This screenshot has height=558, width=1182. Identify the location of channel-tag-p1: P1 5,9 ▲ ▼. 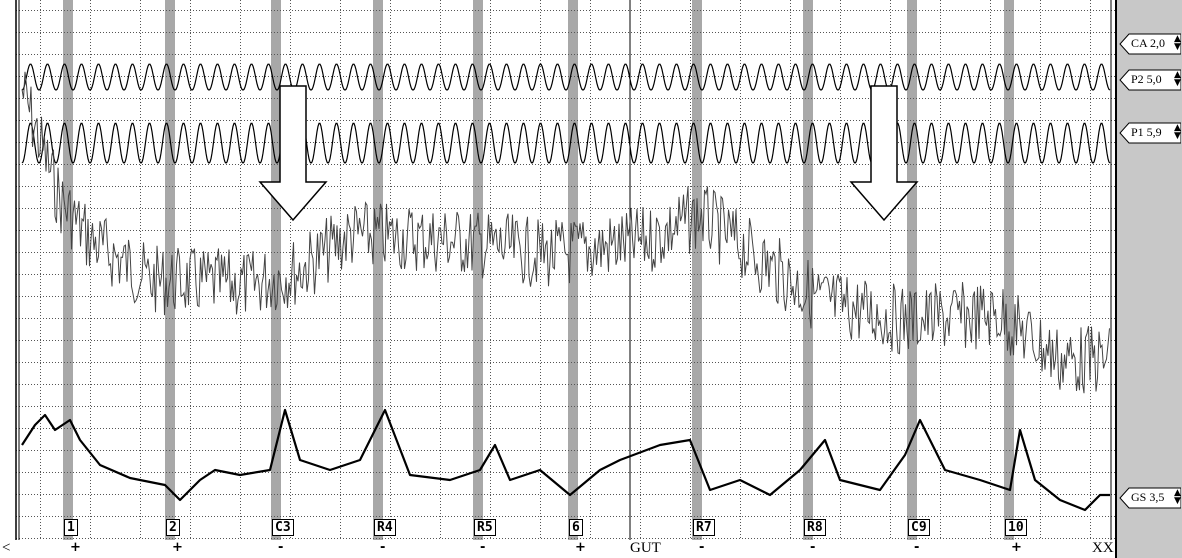
(1150, 133).